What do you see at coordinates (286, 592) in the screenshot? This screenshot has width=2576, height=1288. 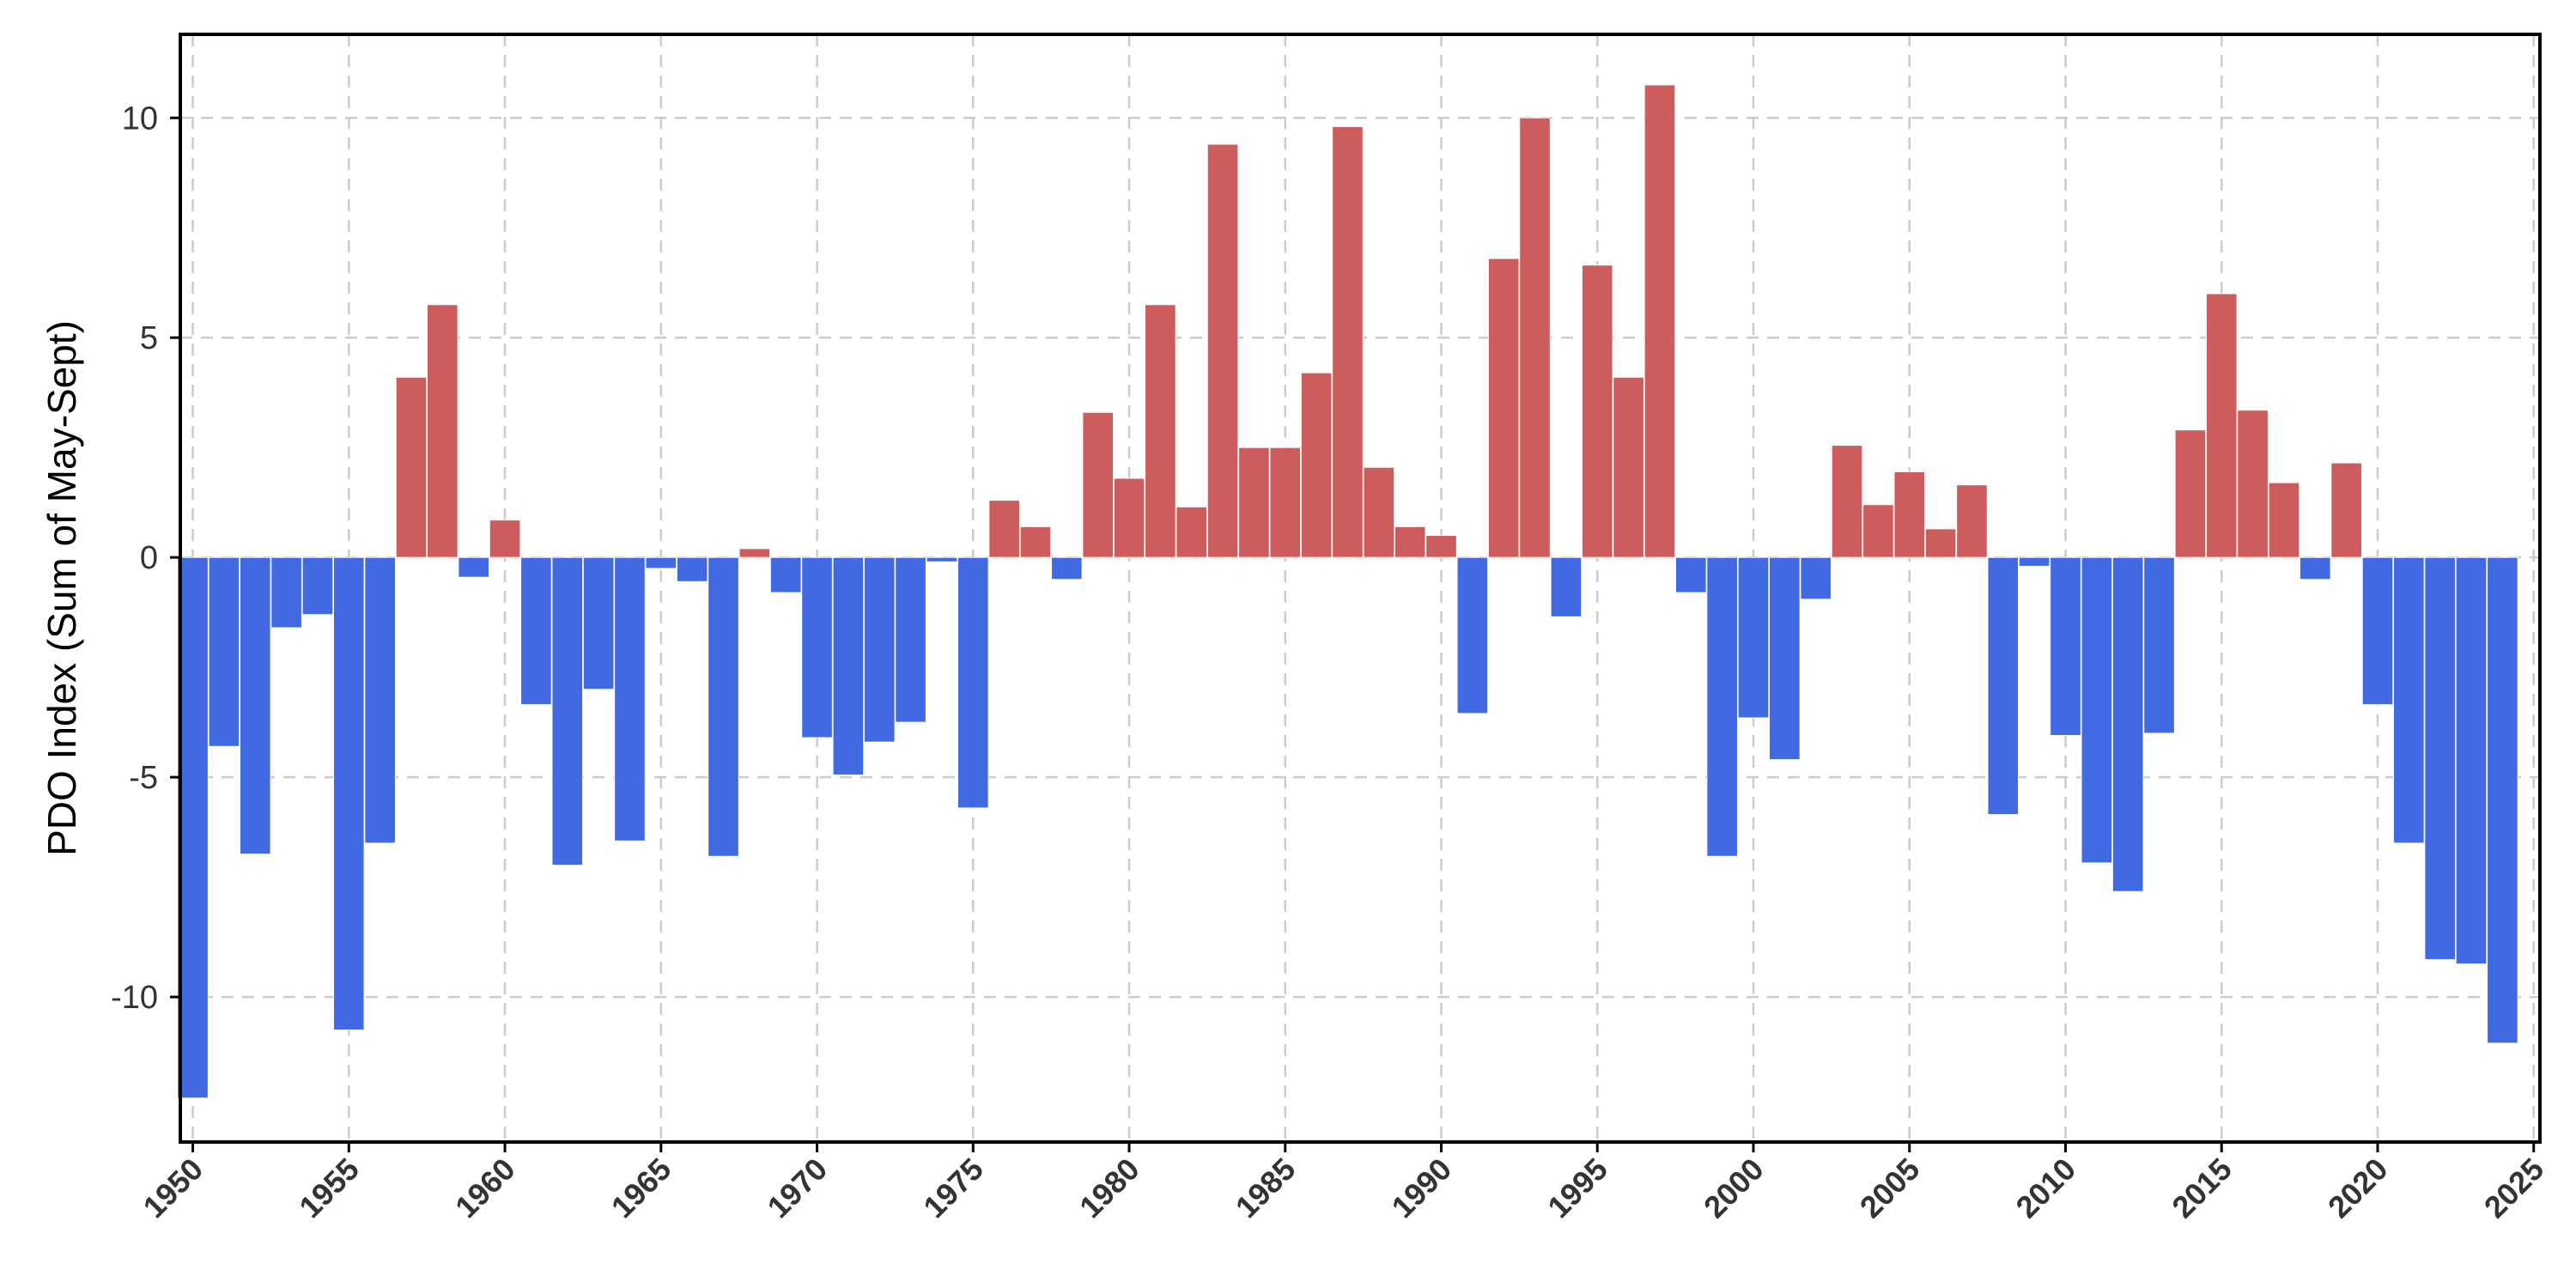 I see `bar-1953` at bounding box center [286, 592].